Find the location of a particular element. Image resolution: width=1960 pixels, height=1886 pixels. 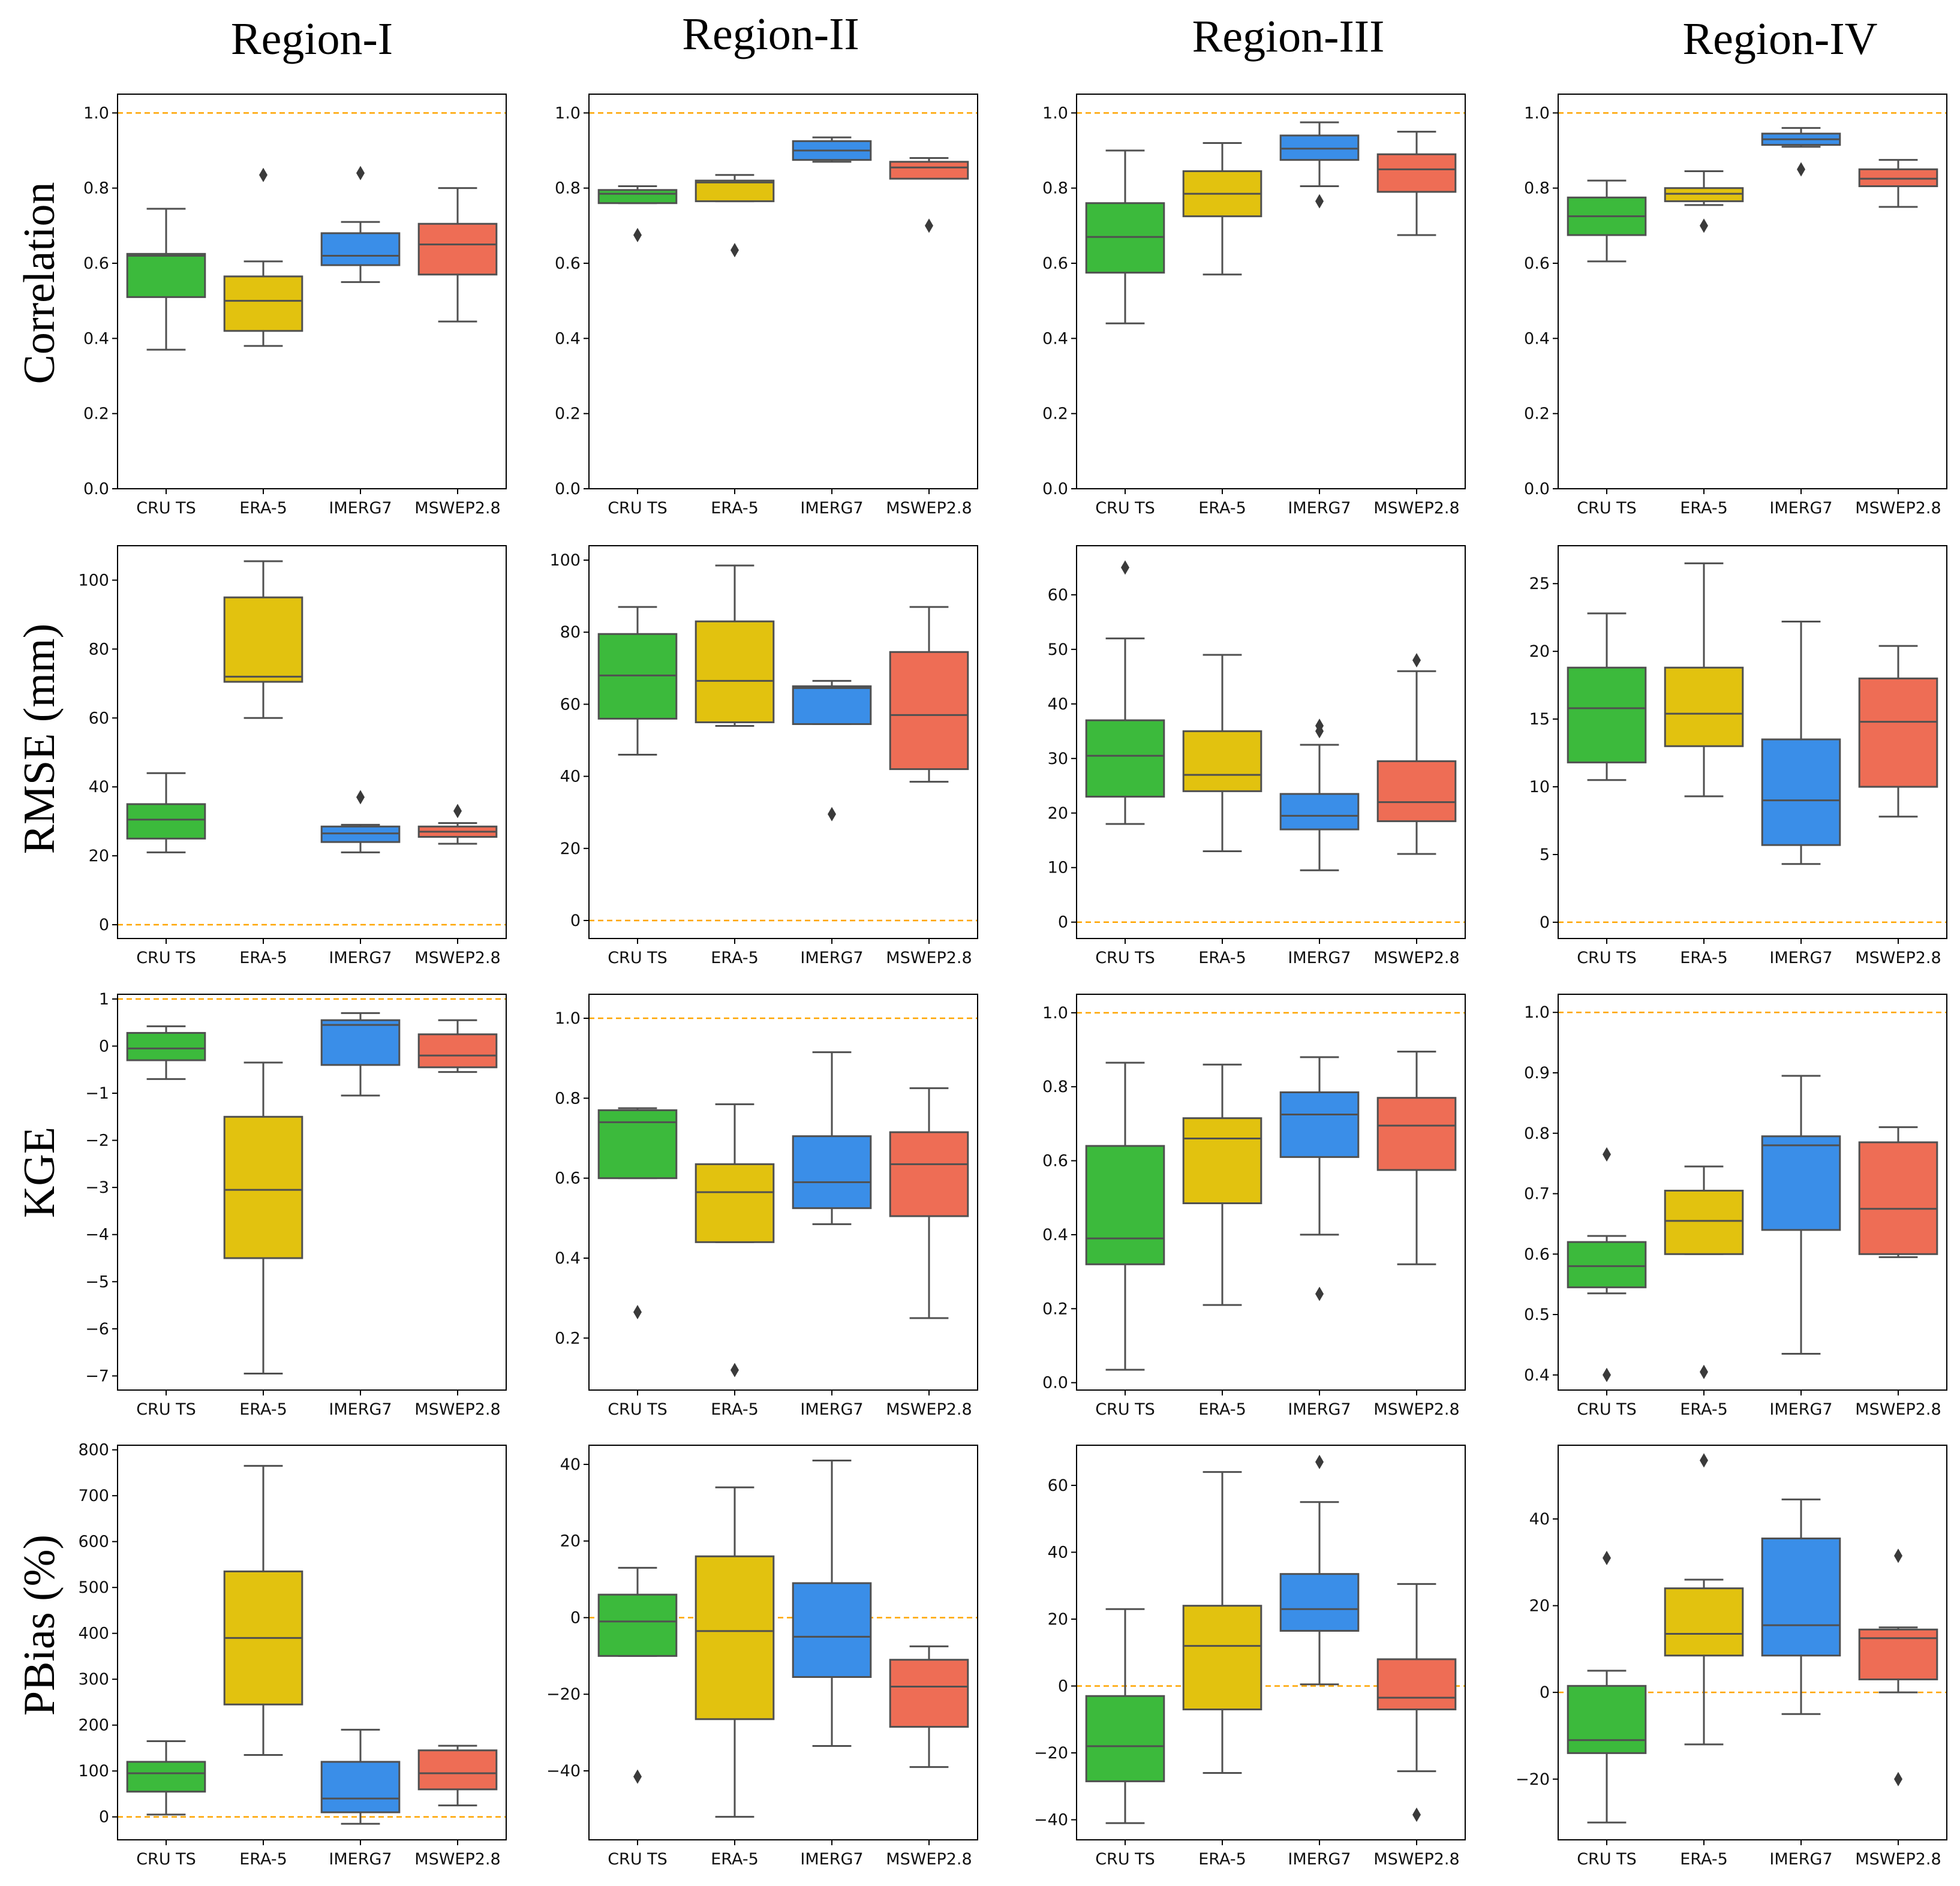

panel: 0.2 0.4 0.6 0.8 1.0 CRU TS ERA-5 IMERG7 MSWEP2.8 is located at coordinates (766, 1206).